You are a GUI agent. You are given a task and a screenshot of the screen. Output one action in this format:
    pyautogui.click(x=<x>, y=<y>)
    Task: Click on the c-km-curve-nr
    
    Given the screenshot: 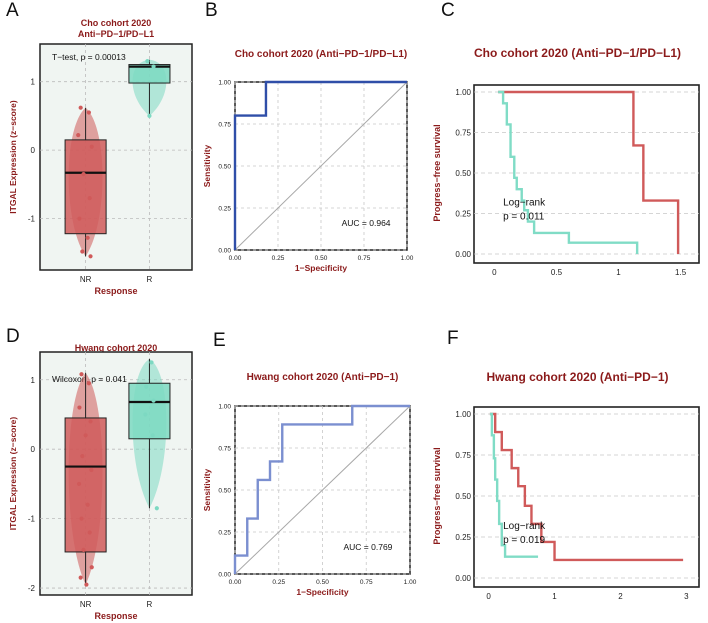 What is the action you would take?
    pyautogui.click(x=568, y=172)
    